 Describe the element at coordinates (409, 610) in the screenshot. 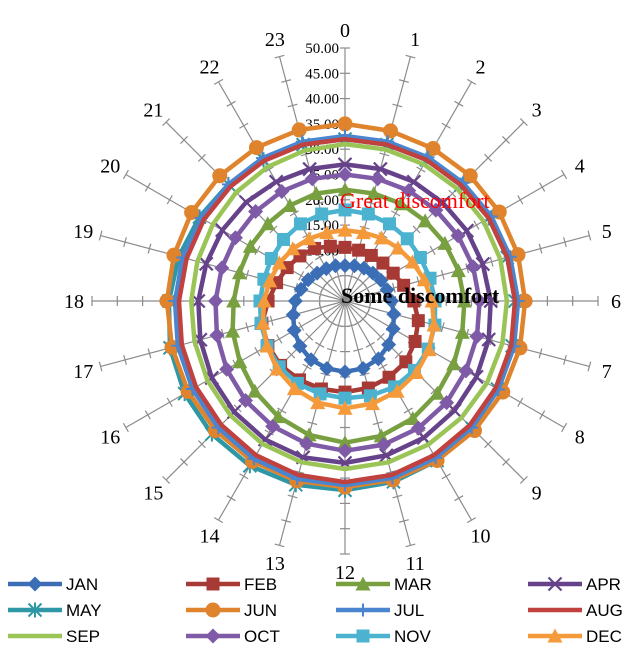

I see `legend-label: JUL` at that location.